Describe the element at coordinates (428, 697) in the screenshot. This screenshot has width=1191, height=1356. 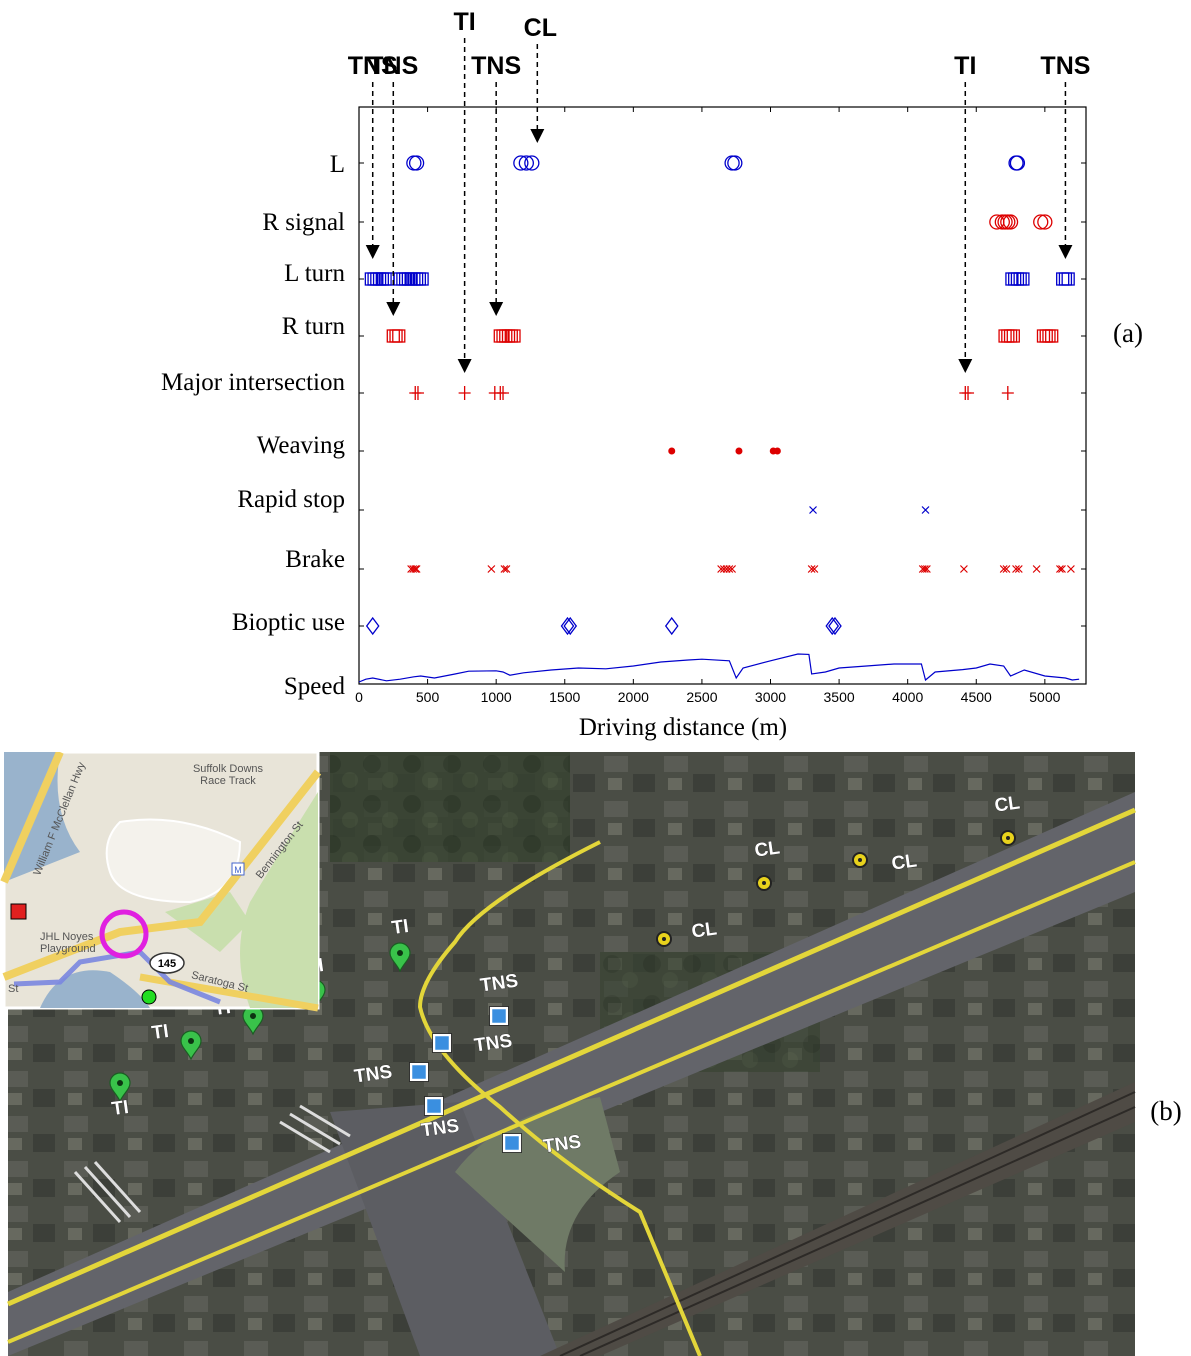
I see `x-tick-label: 500` at that location.